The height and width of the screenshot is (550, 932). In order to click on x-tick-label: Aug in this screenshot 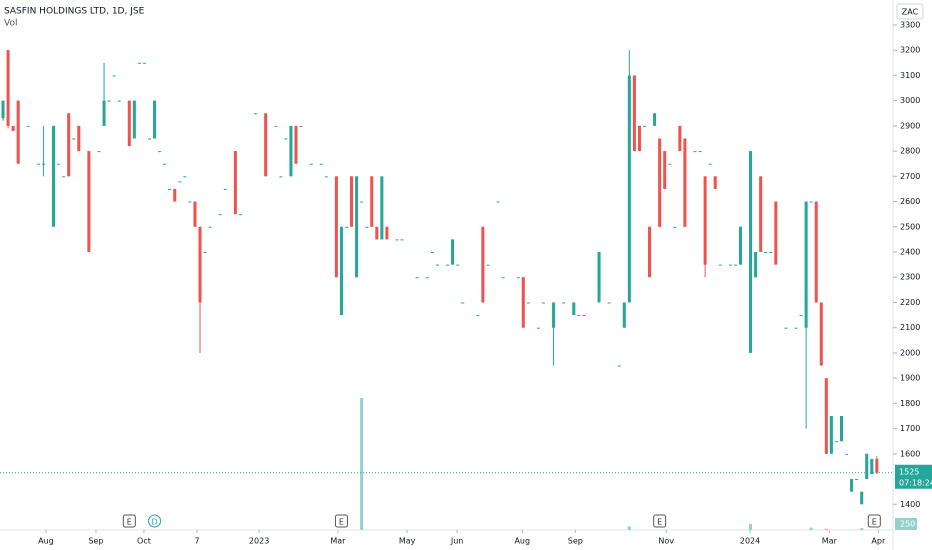, I will do `click(522, 541)`.